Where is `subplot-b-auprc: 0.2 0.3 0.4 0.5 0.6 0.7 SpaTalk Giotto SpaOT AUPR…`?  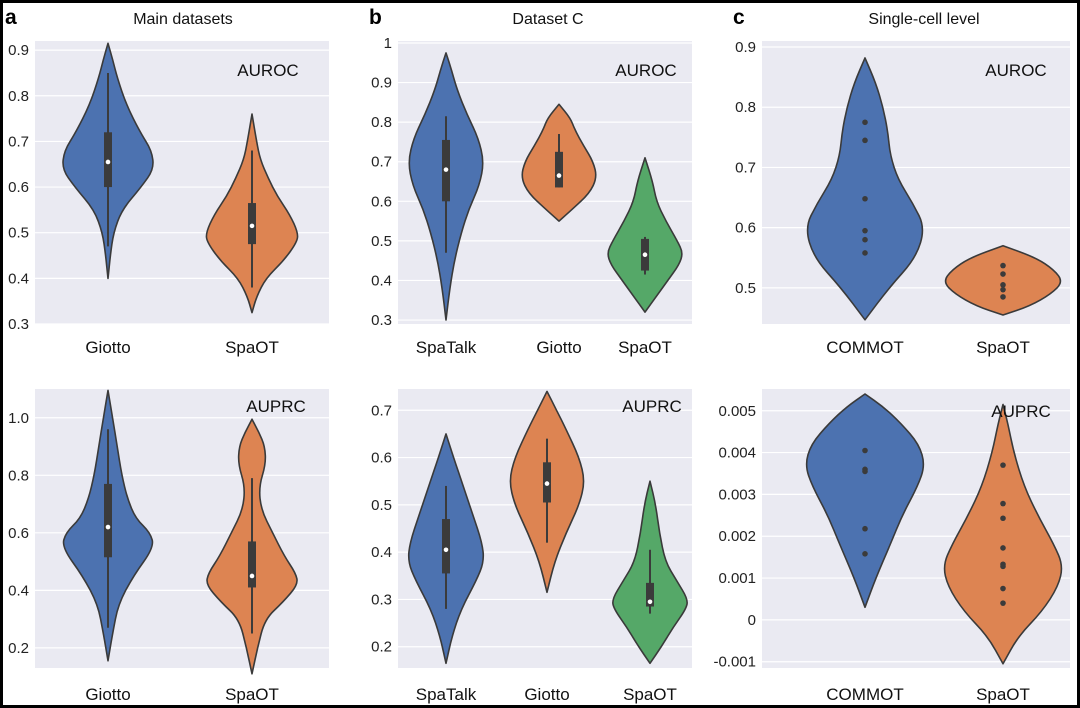
subplot-b-auprc: 0.2 0.3 0.4 0.5 0.6 0.7 SpaTalk Giotto SpaOT AUPR… is located at coordinates (531, 546).